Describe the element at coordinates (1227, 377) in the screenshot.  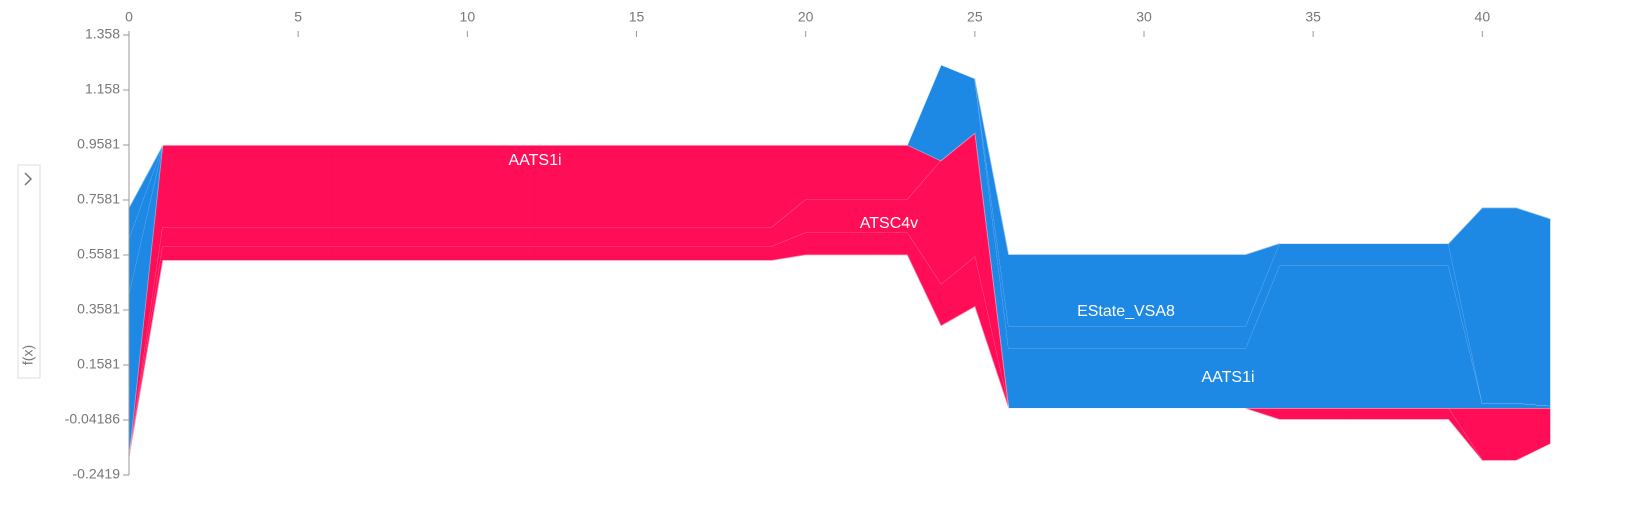
I see `band-label: AATS1i` at that location.